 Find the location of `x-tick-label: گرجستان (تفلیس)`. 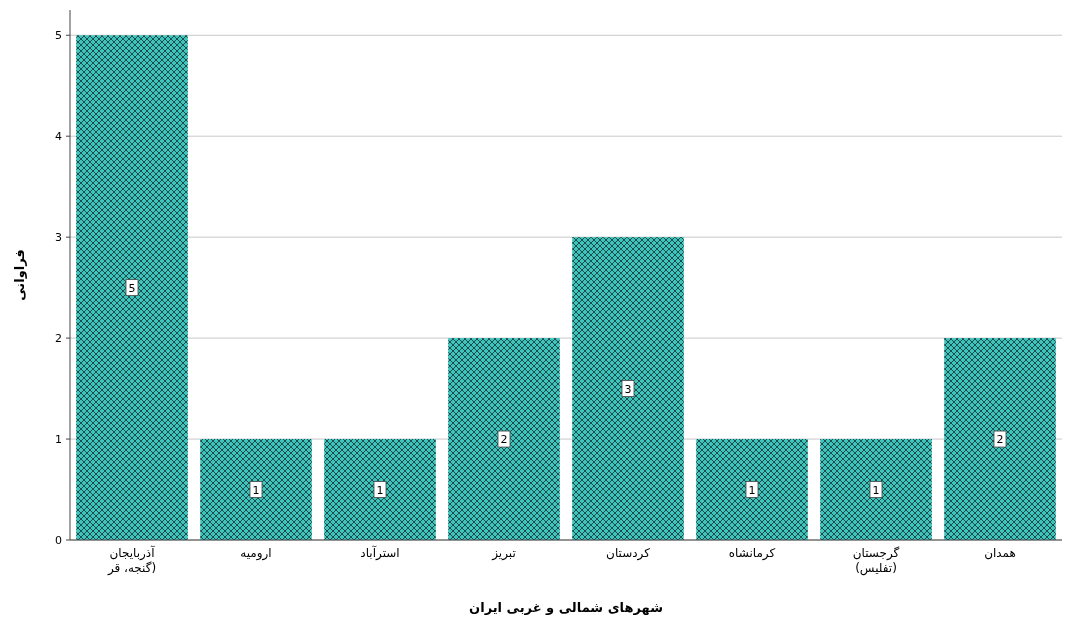

x-tick-label: گرجستان (تفلیس) is located at coordinates (876, 561).